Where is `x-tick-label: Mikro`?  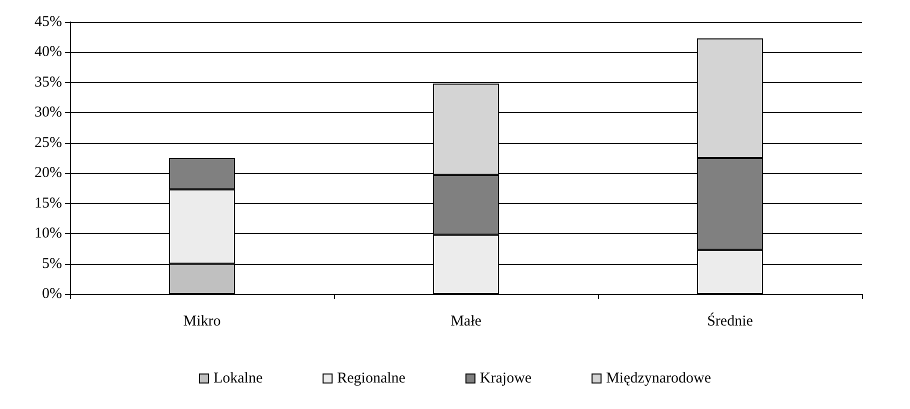
x-tick-label: Mikro is located at coordinates (202, 322).